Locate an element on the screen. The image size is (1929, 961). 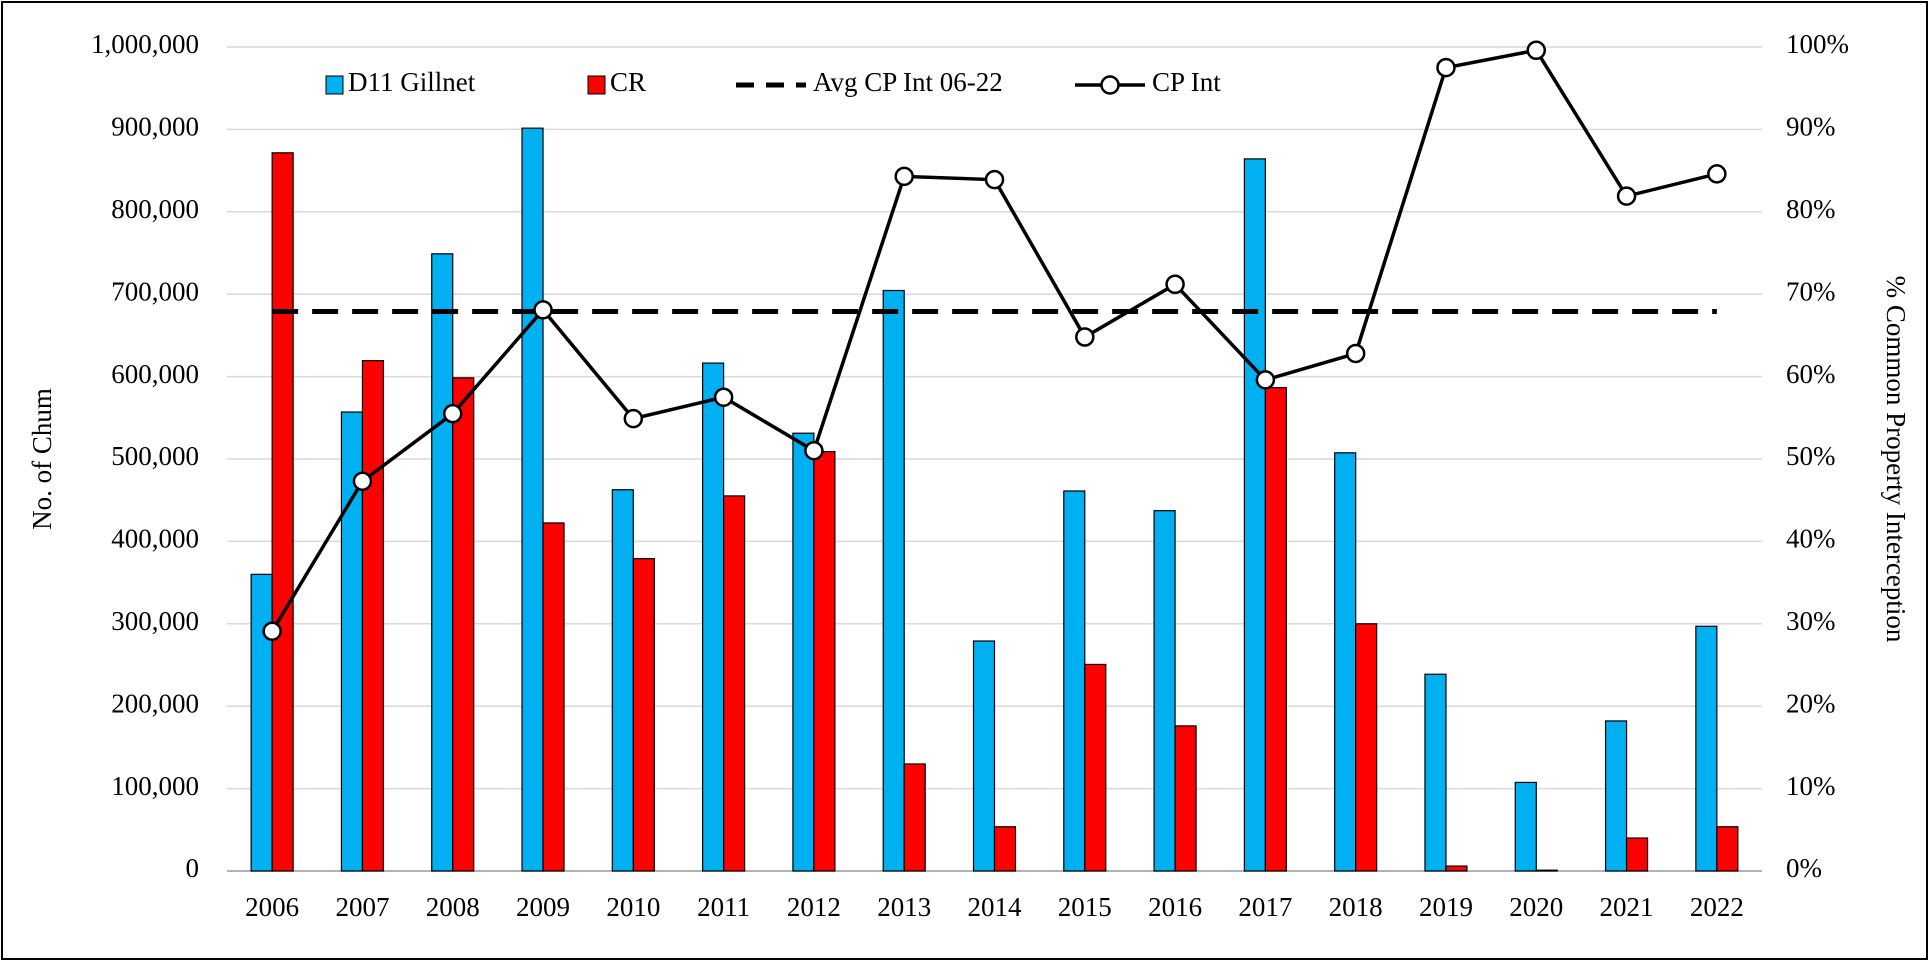
x-tick-label: 2006 is located at coordinates (272, 907).